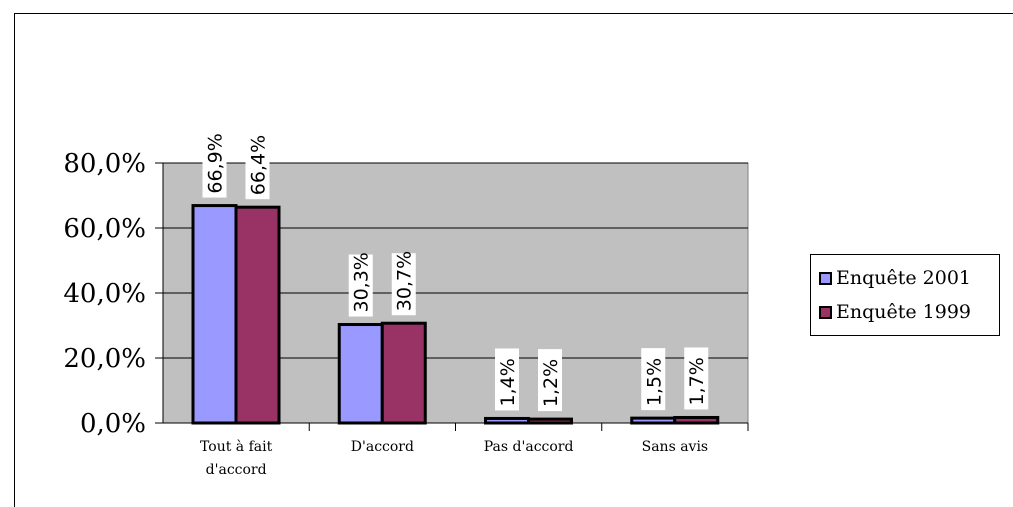  I want to click on legend: Enquête 2001 Enquête 1999, so click(905, 295).